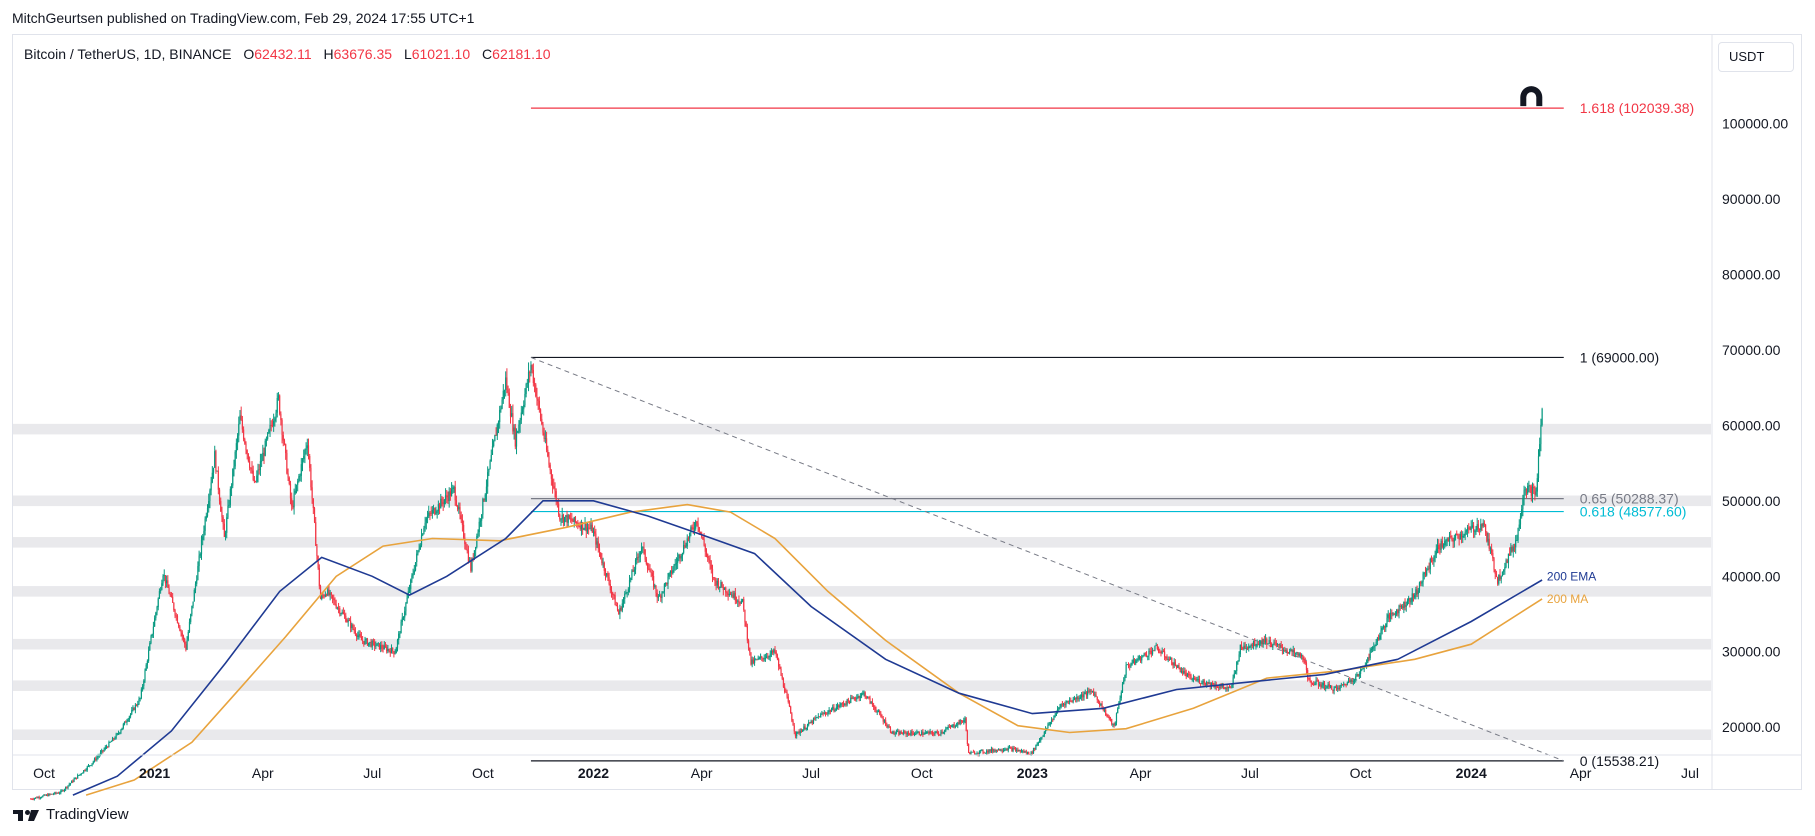  What do you see at coordinates (249, 54) in the screenshot?
I see `open-label: O` at bounding box center [249, 54].